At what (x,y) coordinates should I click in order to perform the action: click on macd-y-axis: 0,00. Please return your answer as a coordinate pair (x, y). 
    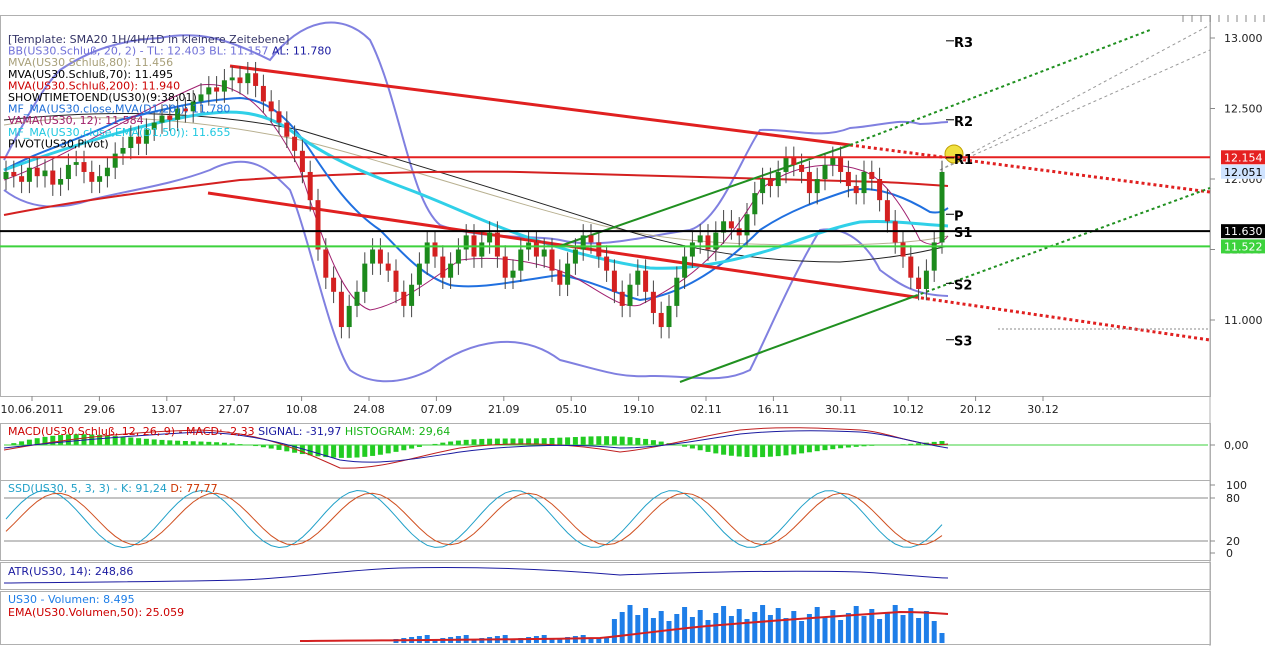
    Looking at the image, I should click on (1229, 445).